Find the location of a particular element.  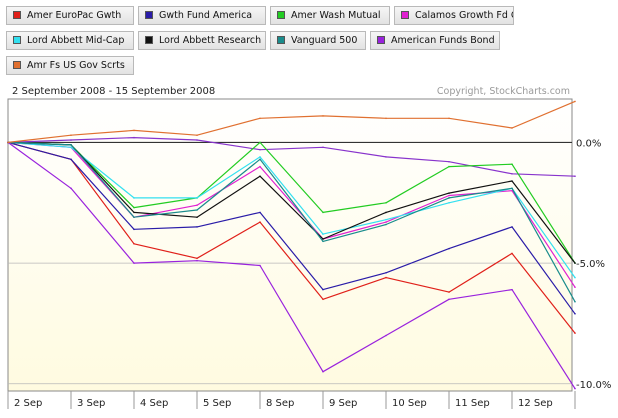

y-tick-label: 0.0% is located at coordinates (588, 143).